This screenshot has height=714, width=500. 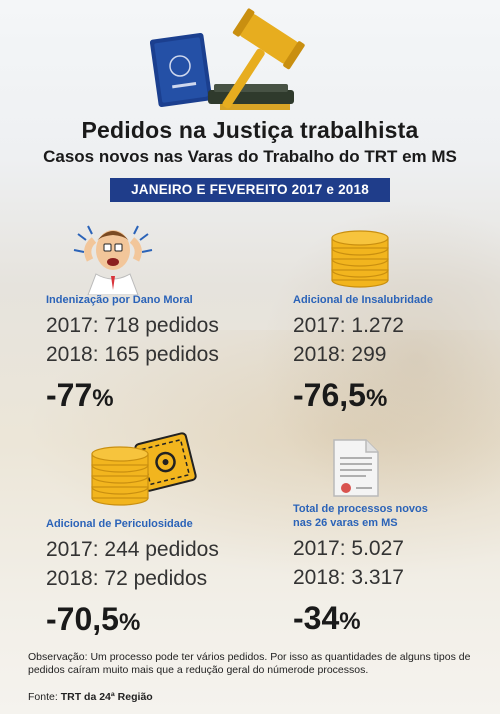 What do you see at coordinates (250, 190) in the screenshot?
I see `period-banner: JANEIRO E FEVEREITO 2017 e 2018` at bounding box center [250, 190].